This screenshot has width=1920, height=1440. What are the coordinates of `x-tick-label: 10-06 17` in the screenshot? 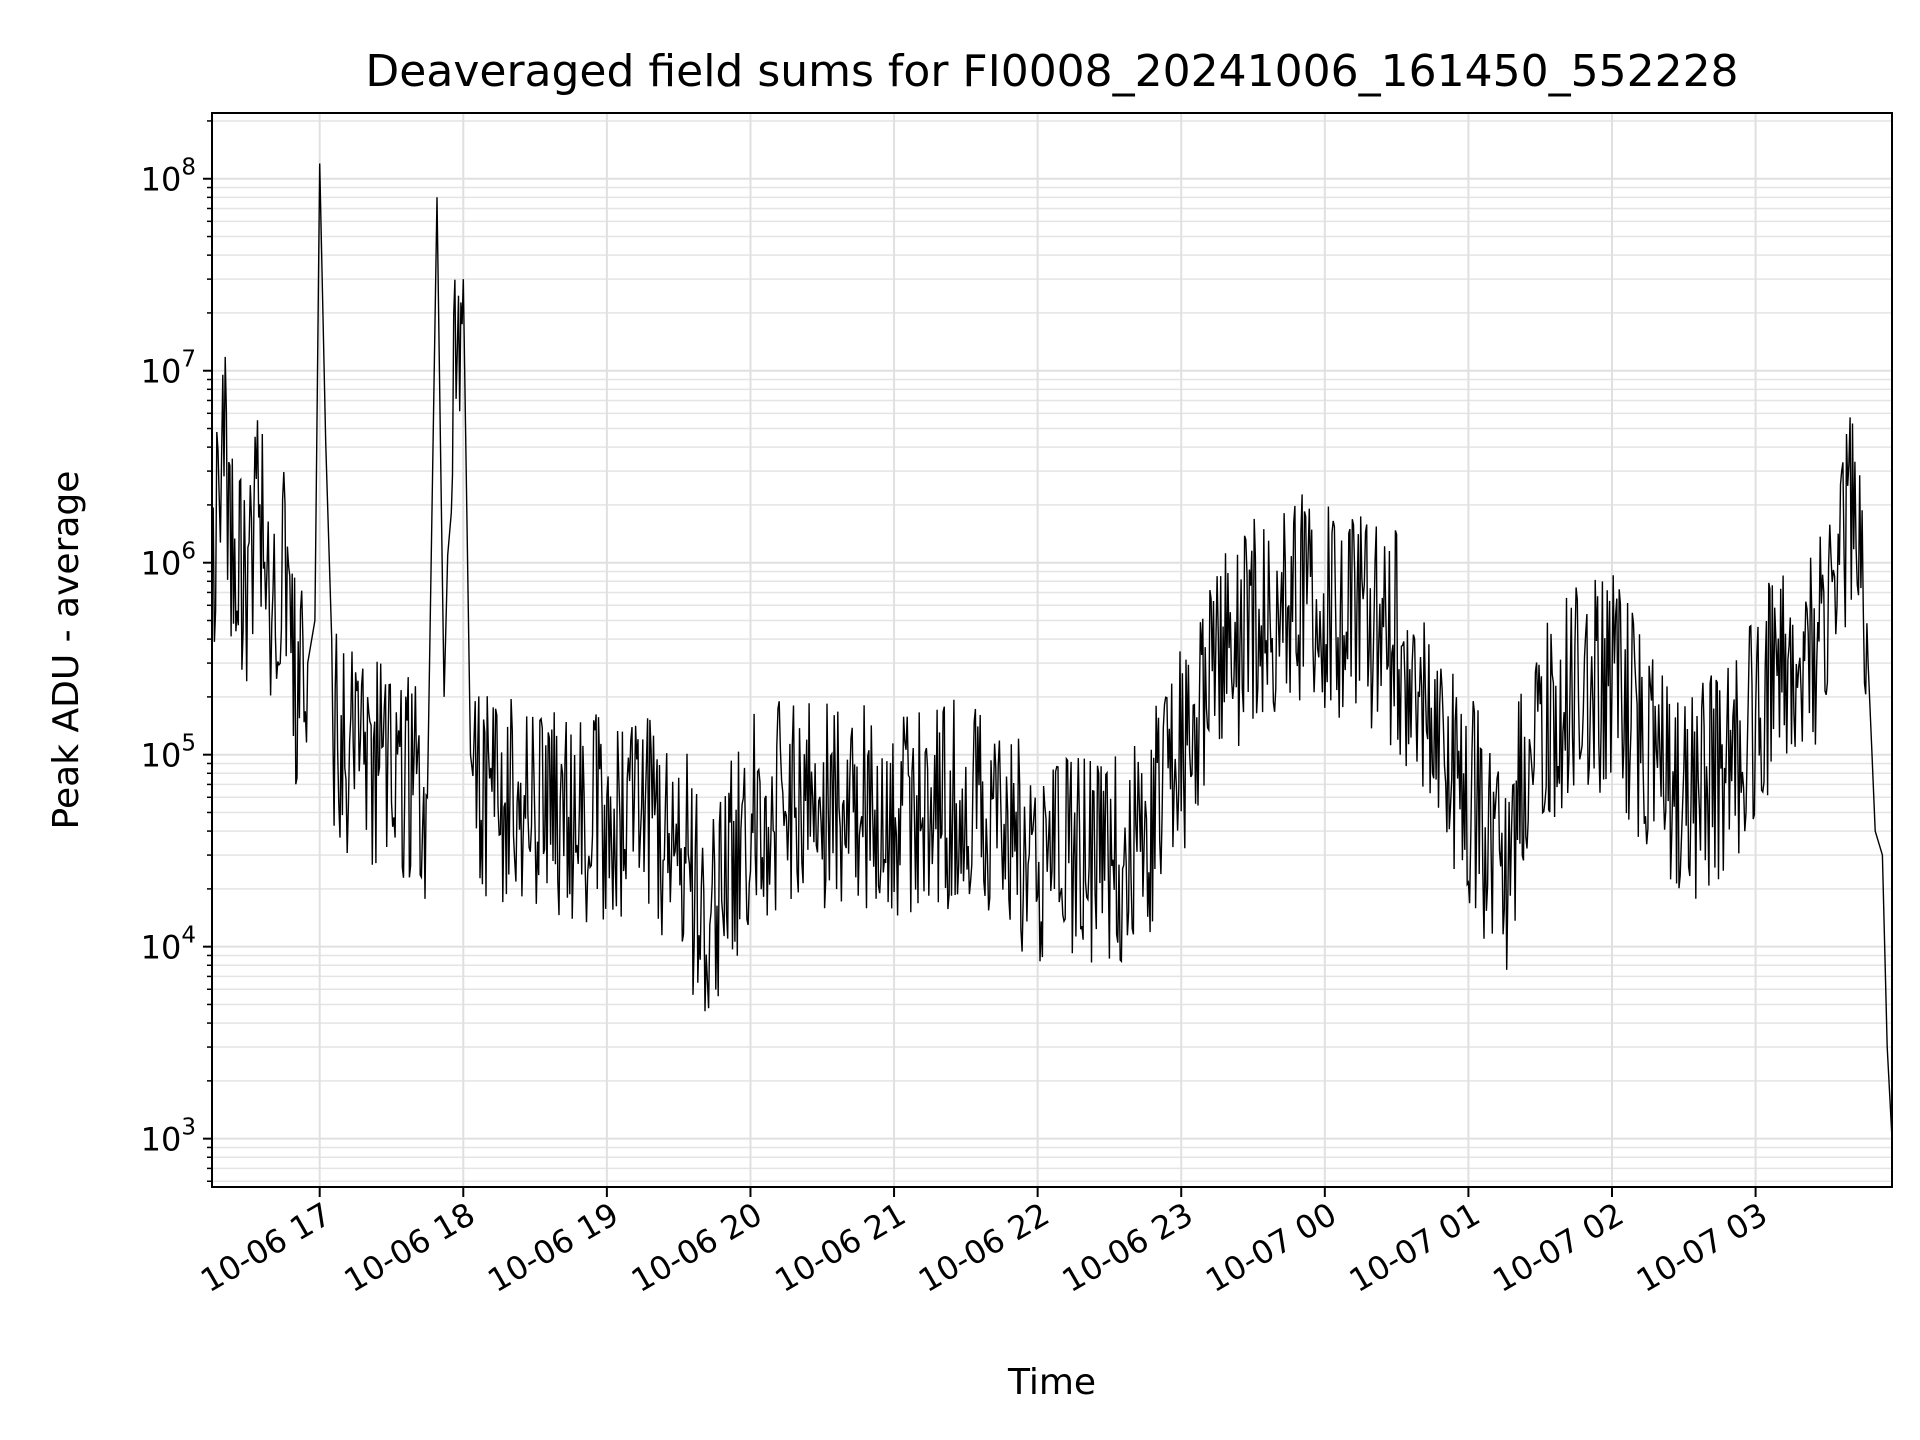 It's located at (266, 1247).